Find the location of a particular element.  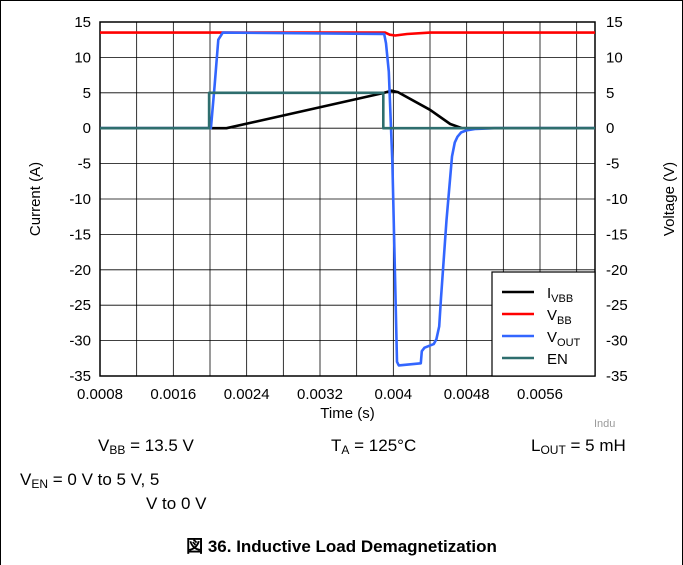

lout-main: L is located at coordinates (536, 445).